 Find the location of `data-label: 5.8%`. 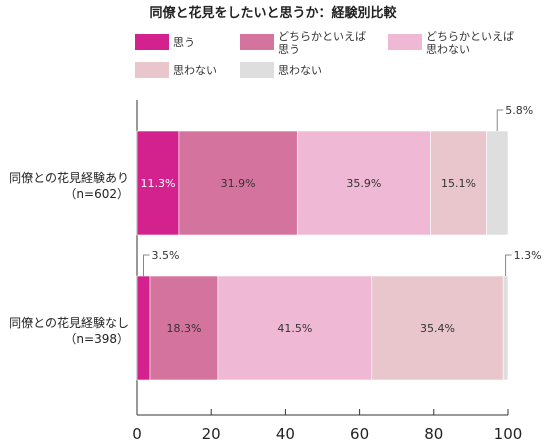

data-label: 5.8% is located at coordinates (519, 110).